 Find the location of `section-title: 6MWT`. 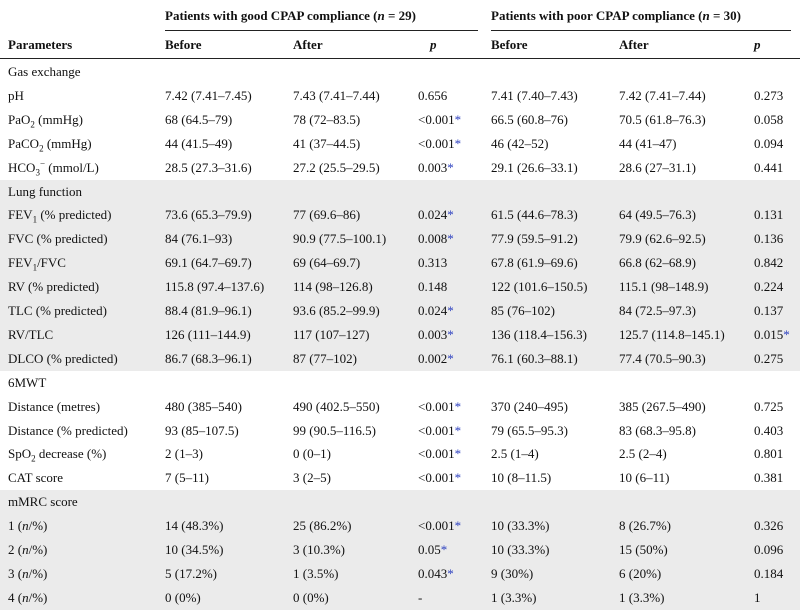

section-title: 6MWT is located at coordinates (27, 382).